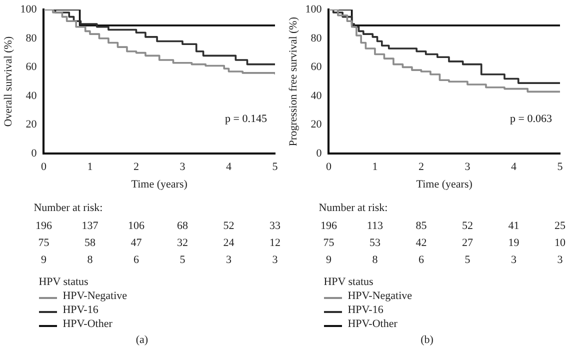 This screenshot has height=353, width=570. What do you see at coordinates (444, 243) in the screenshot?
I see `text: 75 53 42 27 19 10` at bounding box center [444, 243].